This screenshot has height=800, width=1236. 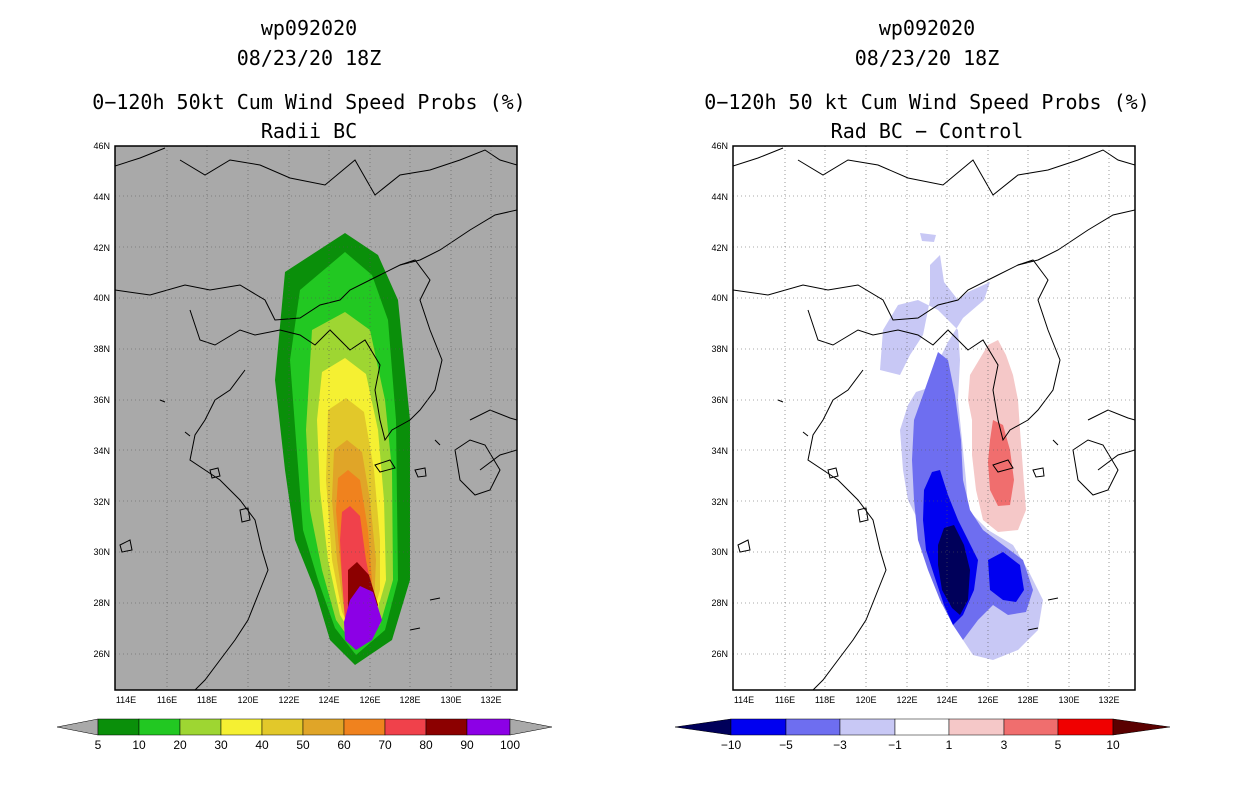 I want to click on right-product-title: 0−120h 50 kt Cum Wind Speed Probs (%), so click(x=927, y=102).